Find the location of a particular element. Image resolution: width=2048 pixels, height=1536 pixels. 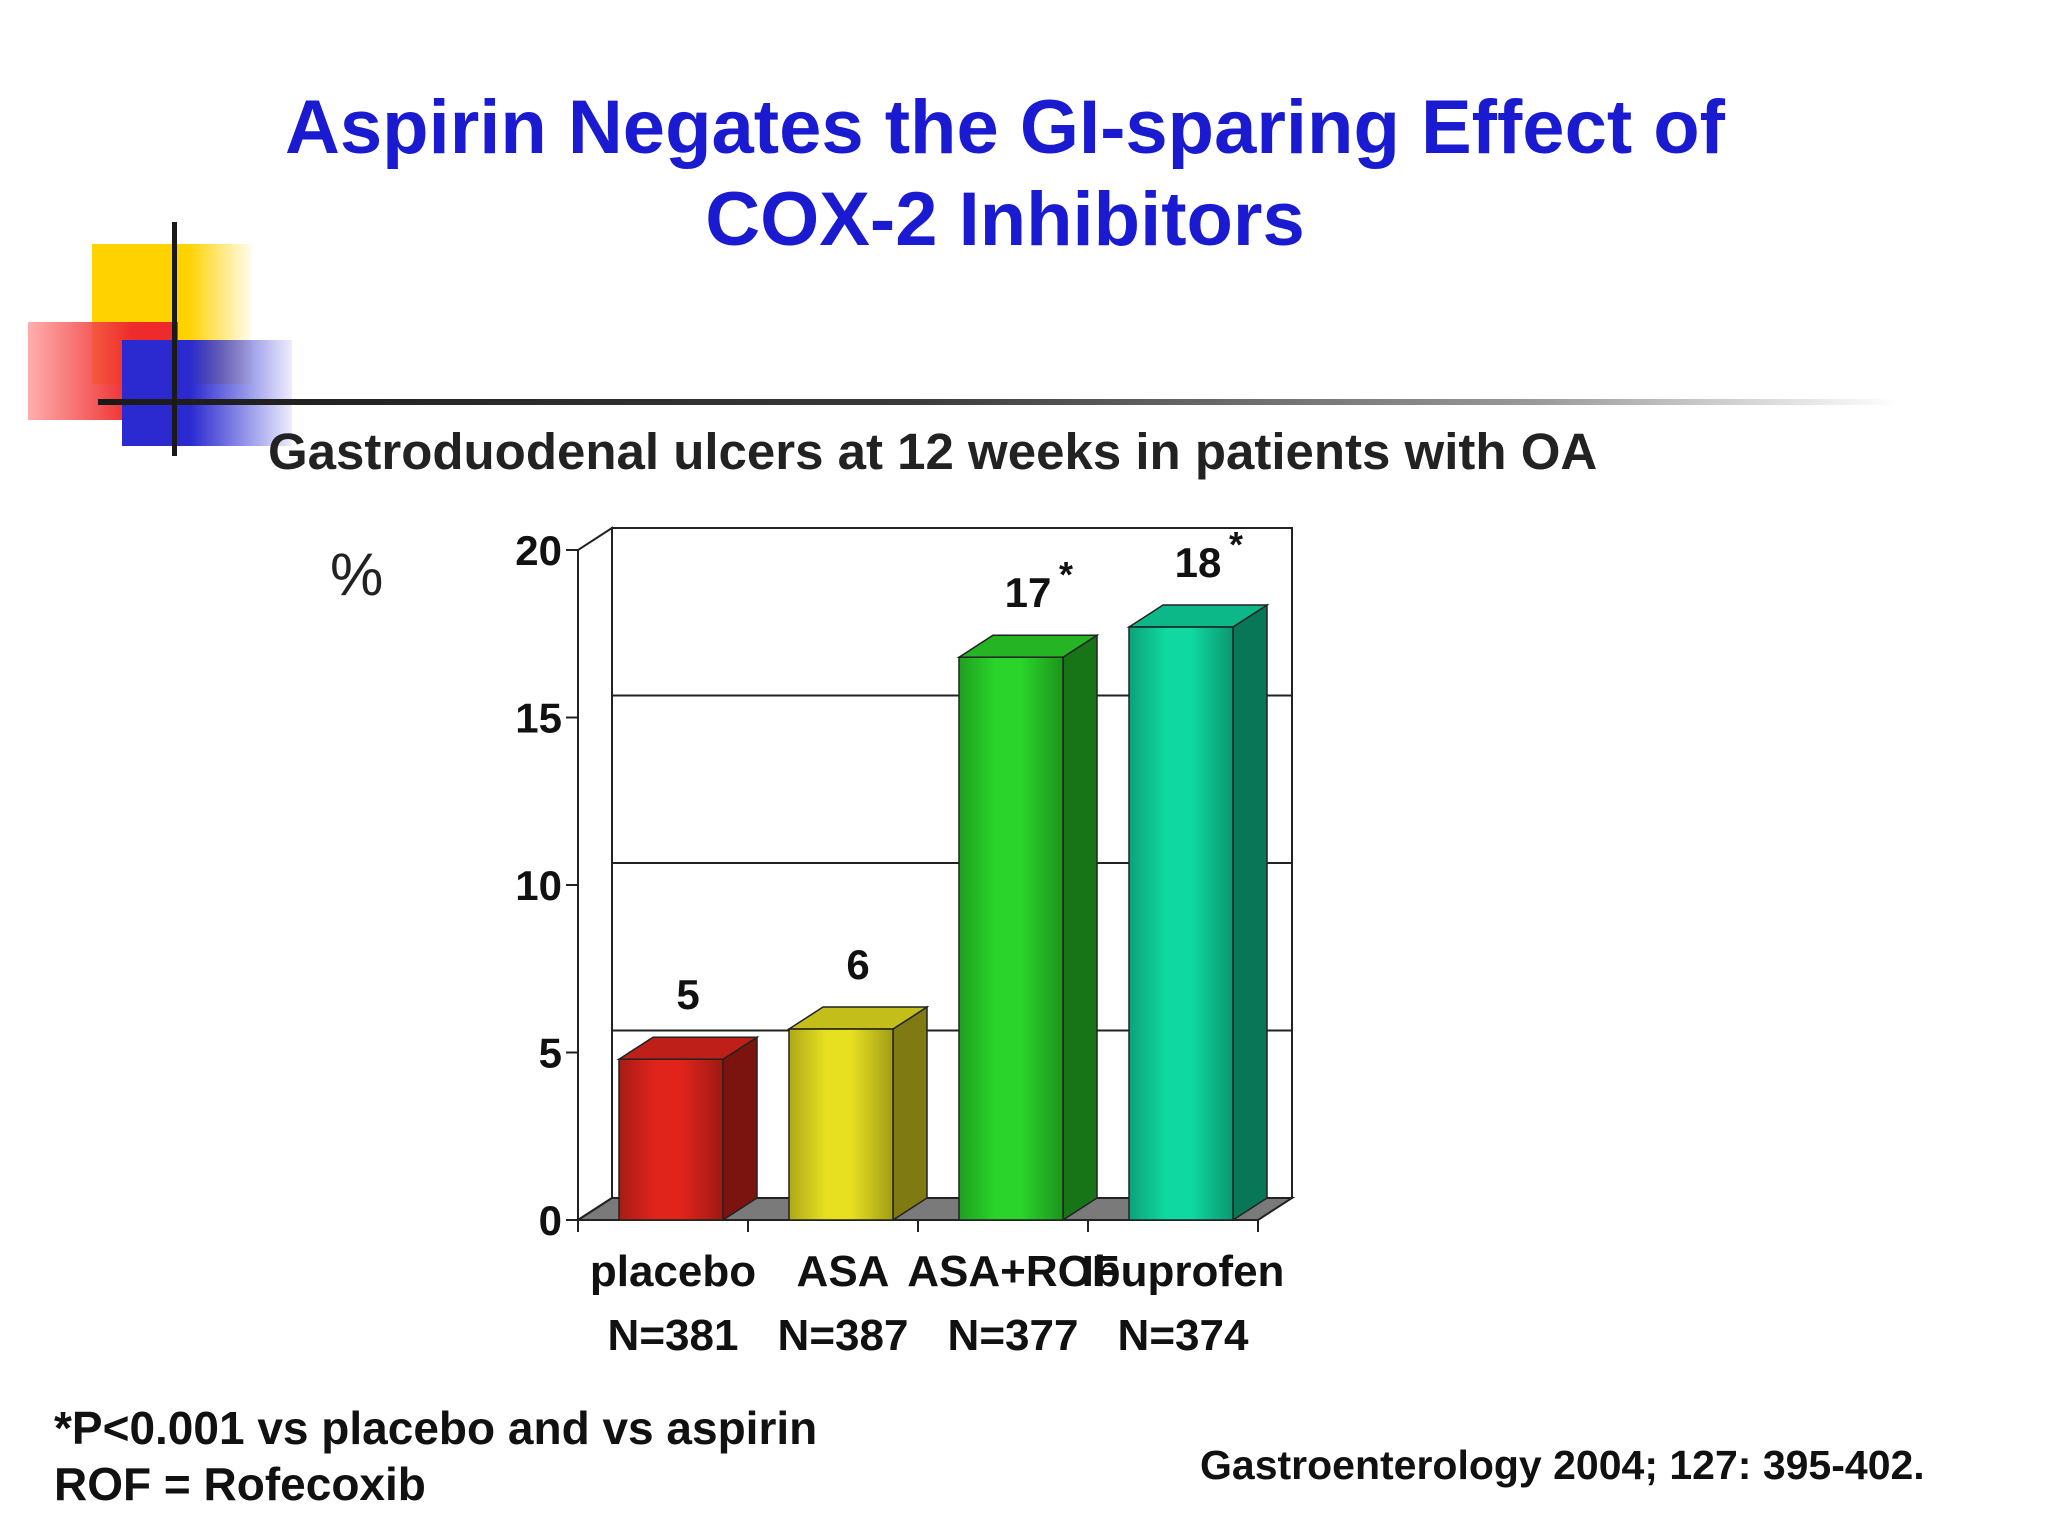

title-line-1: Aspirin Negates the GI-sparing Effect of is located at coordinates (1005, 127).